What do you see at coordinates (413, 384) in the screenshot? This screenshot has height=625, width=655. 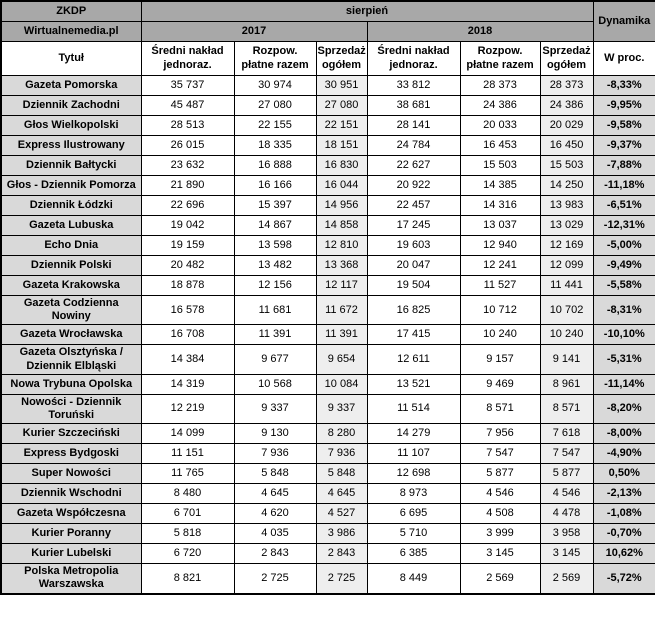 I see `avg-print-2018-cell: 13 521` at bounding box center [413, 384].